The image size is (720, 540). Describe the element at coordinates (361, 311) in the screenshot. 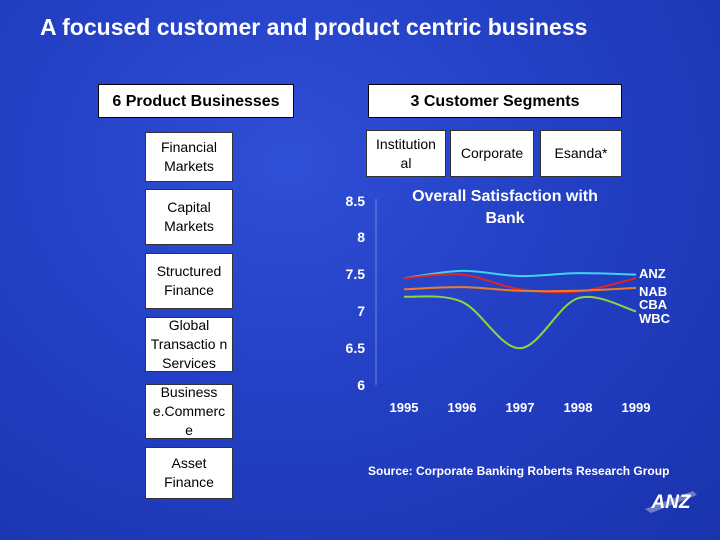

I see `y-tick-label: 7` at that location.